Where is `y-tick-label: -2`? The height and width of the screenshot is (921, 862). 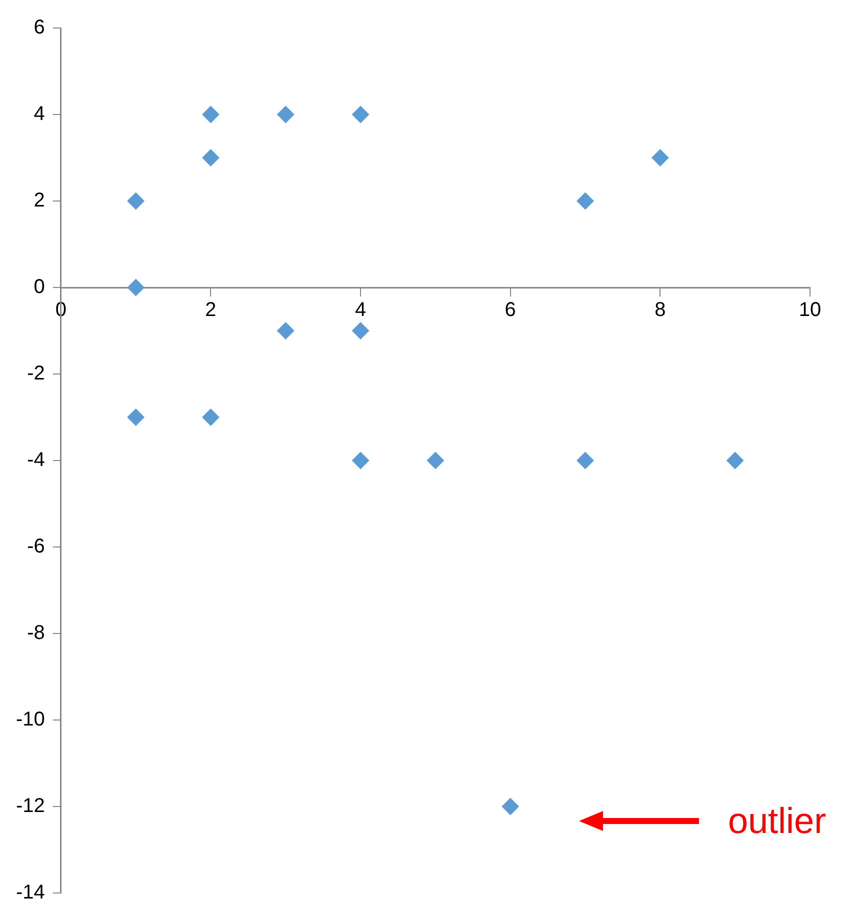
y-tick-label: -2 is located at coordinates (36, 373).